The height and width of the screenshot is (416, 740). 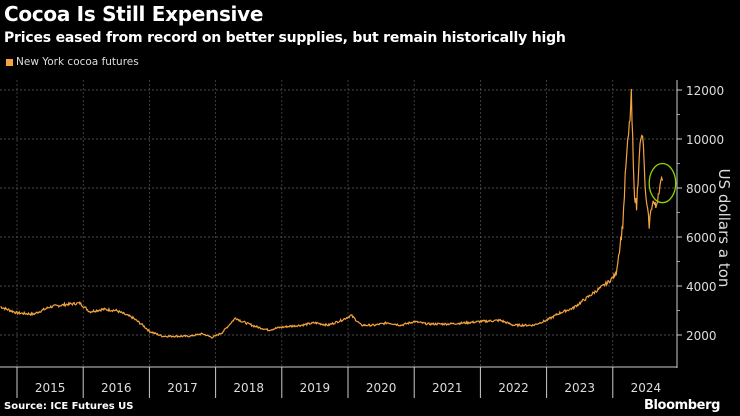 I want to click on x-tick-label: 2018, so click(x=248, y=388).